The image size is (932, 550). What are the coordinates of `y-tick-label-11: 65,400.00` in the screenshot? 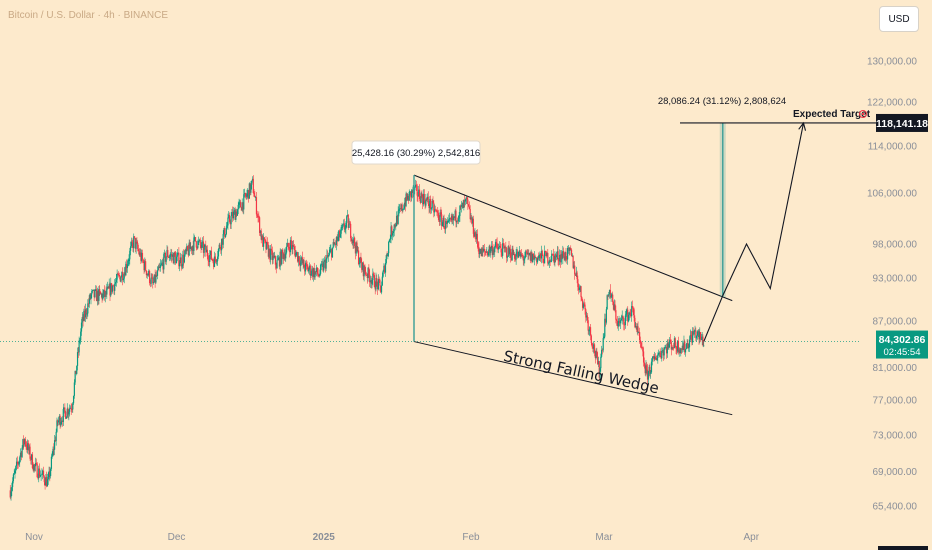 It's located at (895, 507).